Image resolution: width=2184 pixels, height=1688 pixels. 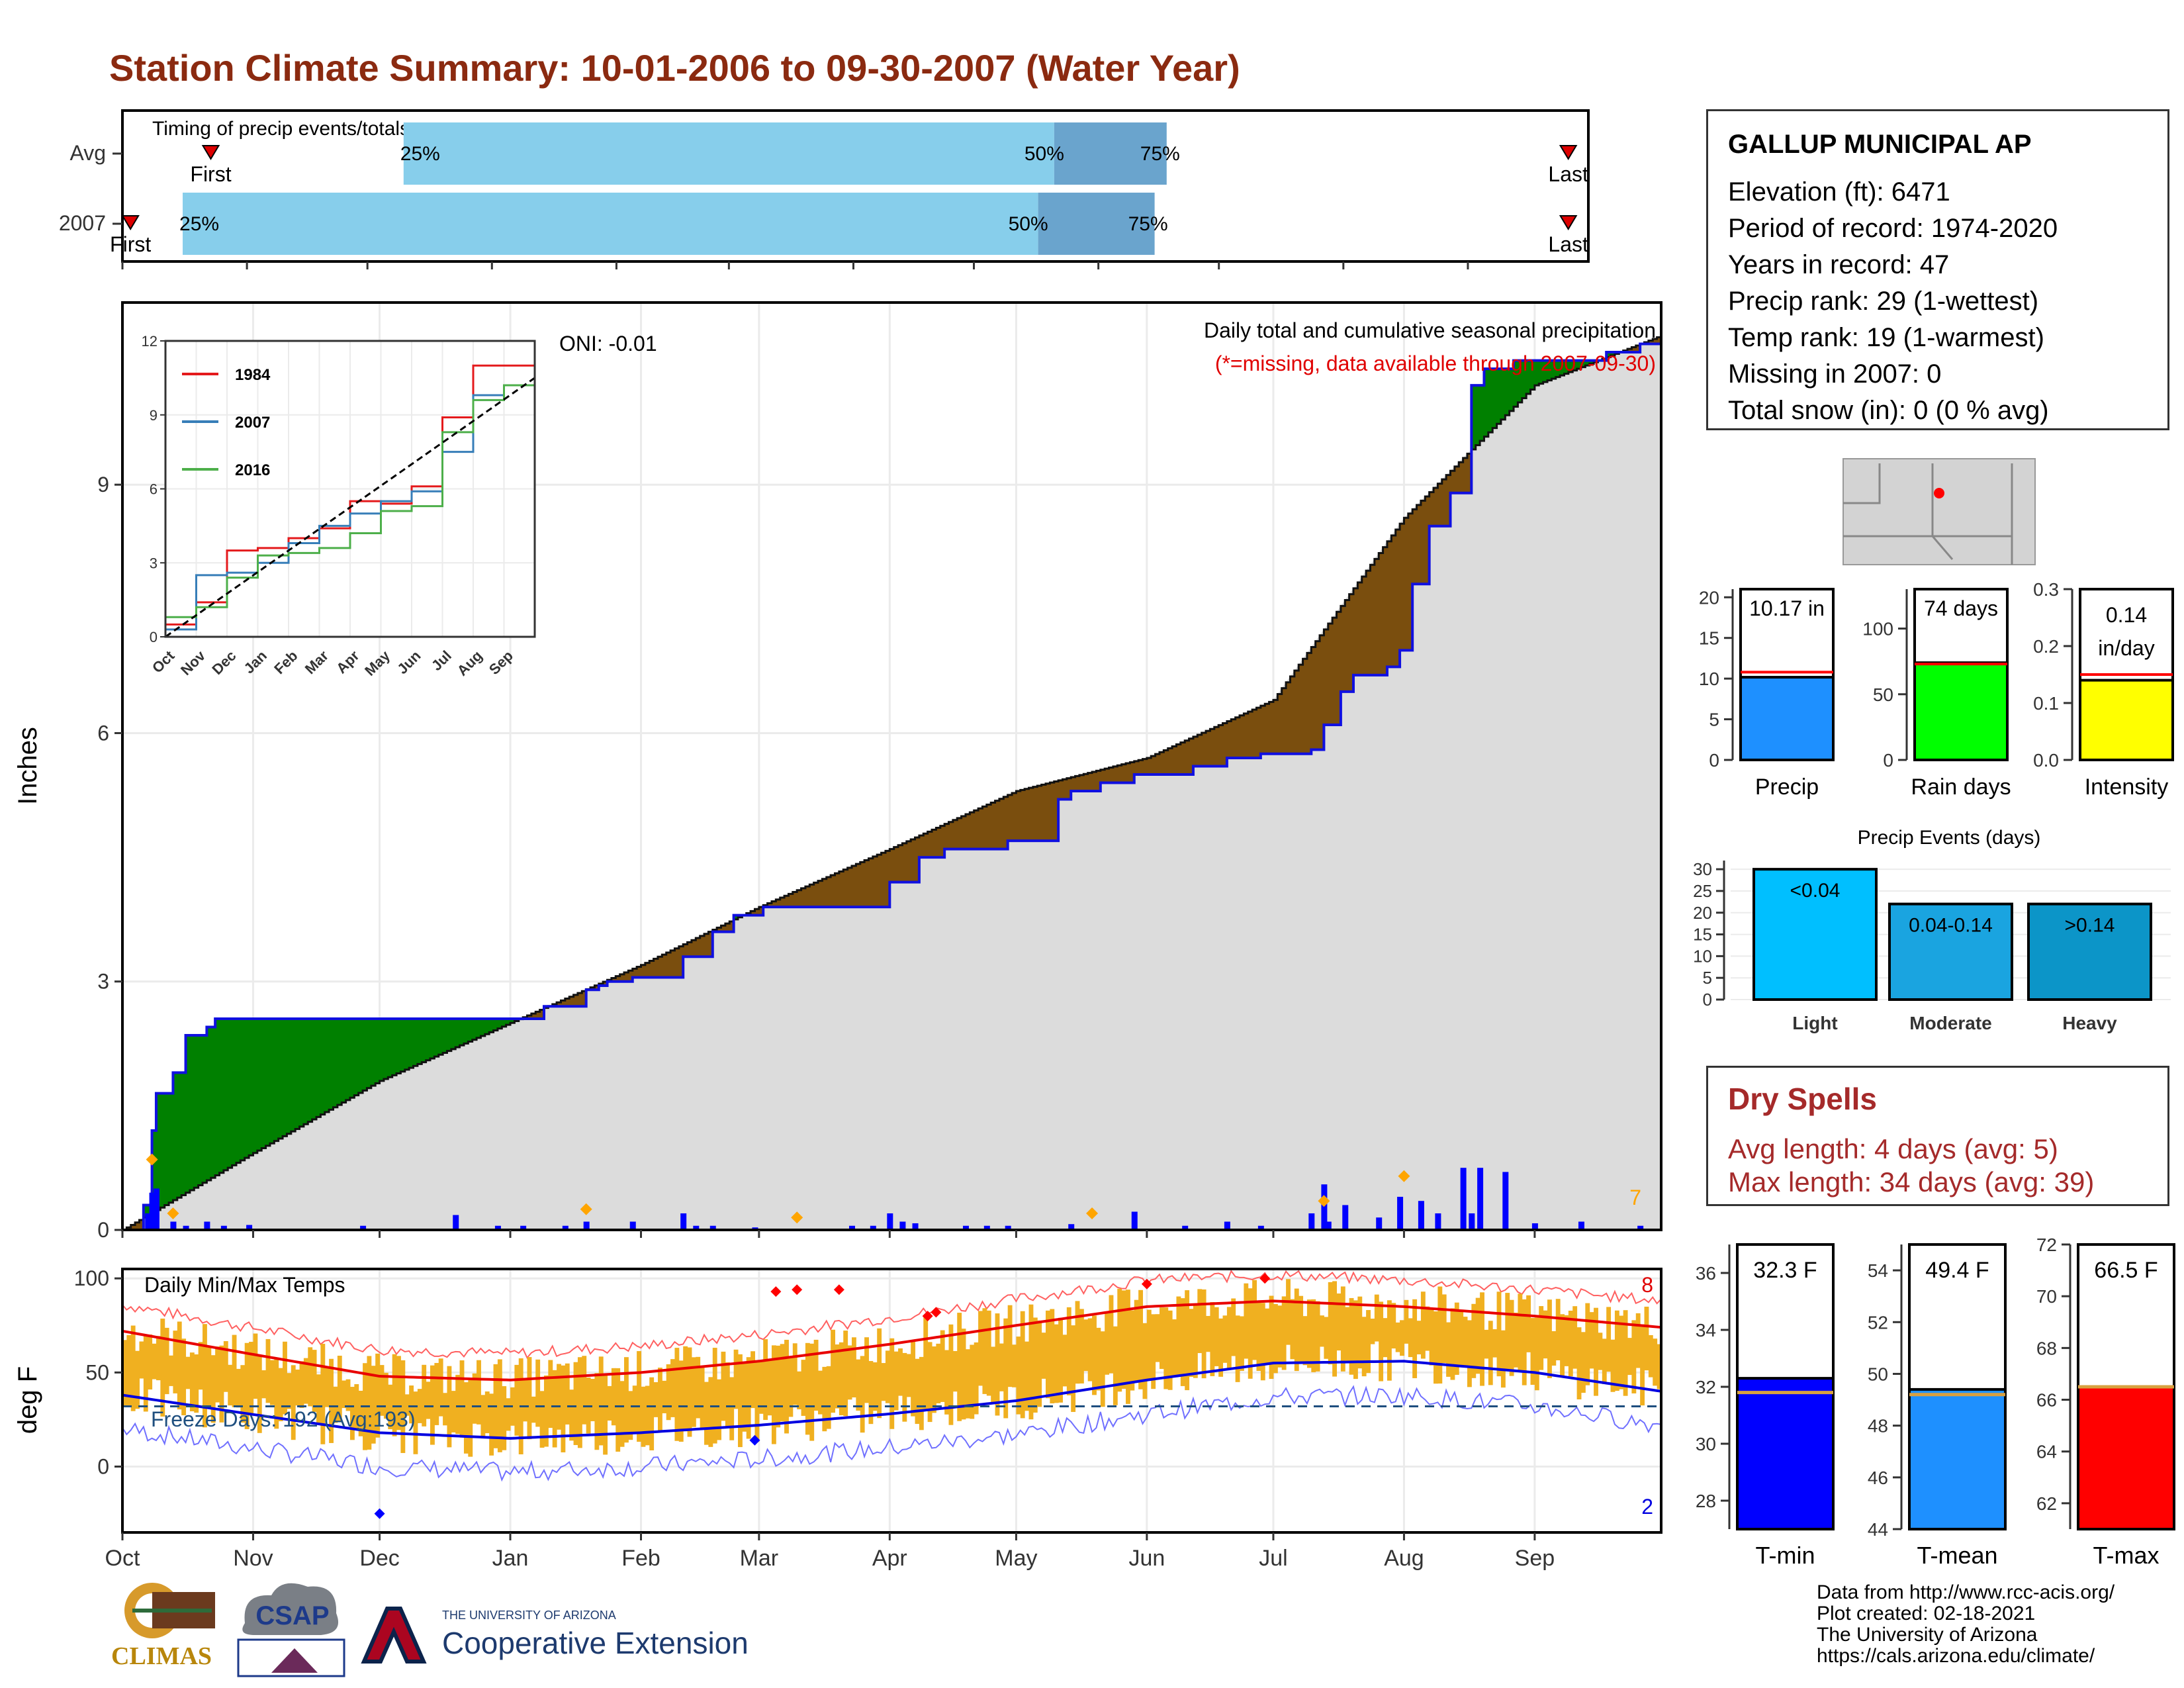 I want to click on avg-max-line, so click(x=892, y=1340).